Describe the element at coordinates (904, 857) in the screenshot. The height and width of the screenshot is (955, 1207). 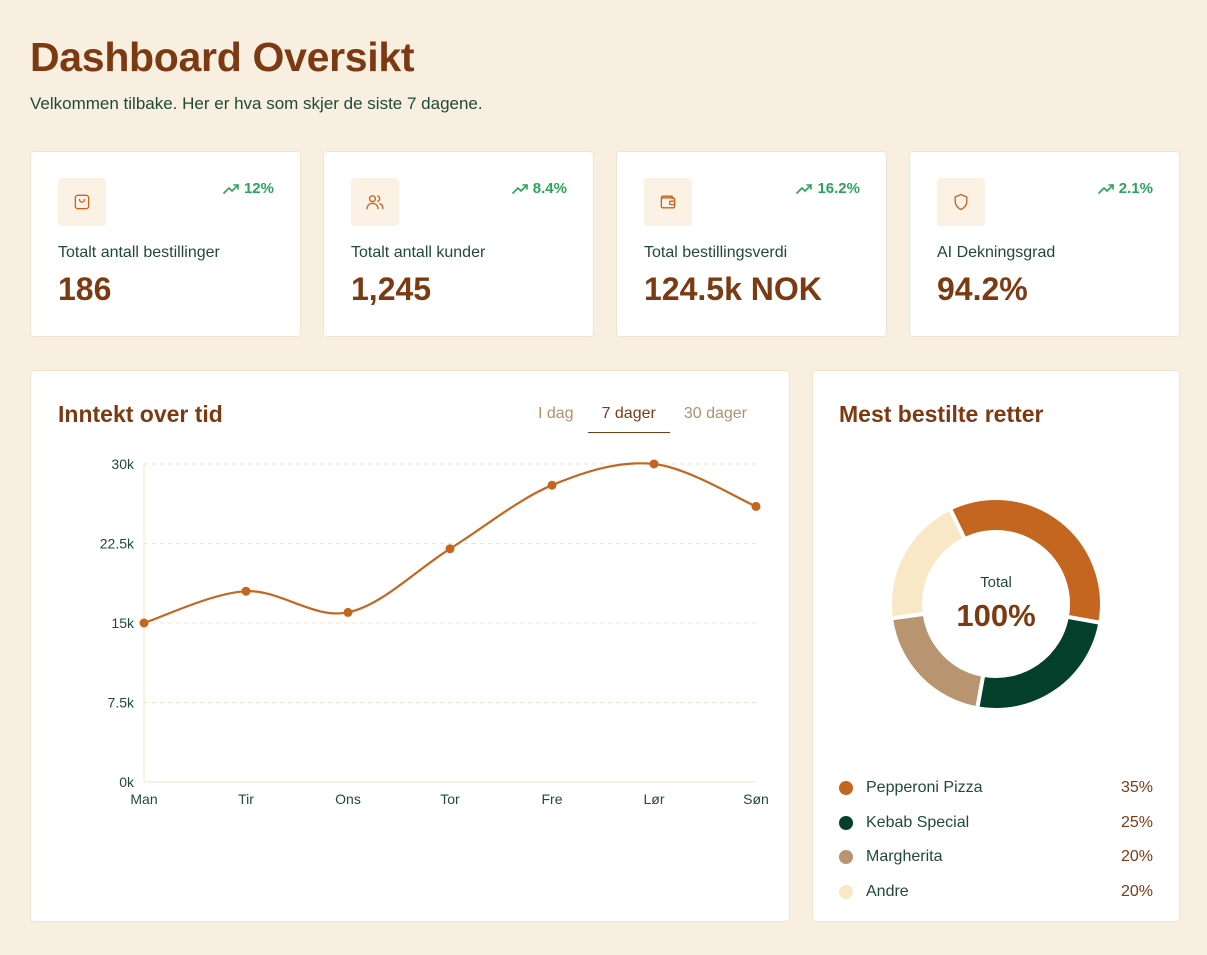
I see `legend-name: Margherita` at that location.